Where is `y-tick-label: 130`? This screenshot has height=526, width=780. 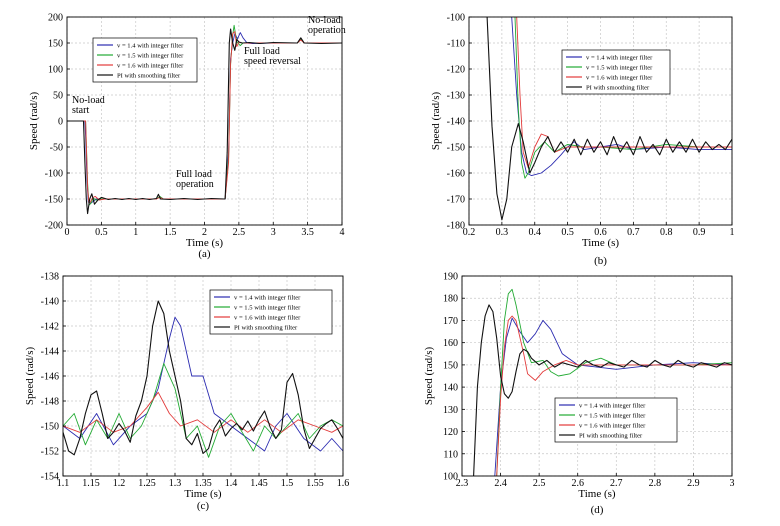
y-tick-label: 130 is located at coordinates (450, 410).